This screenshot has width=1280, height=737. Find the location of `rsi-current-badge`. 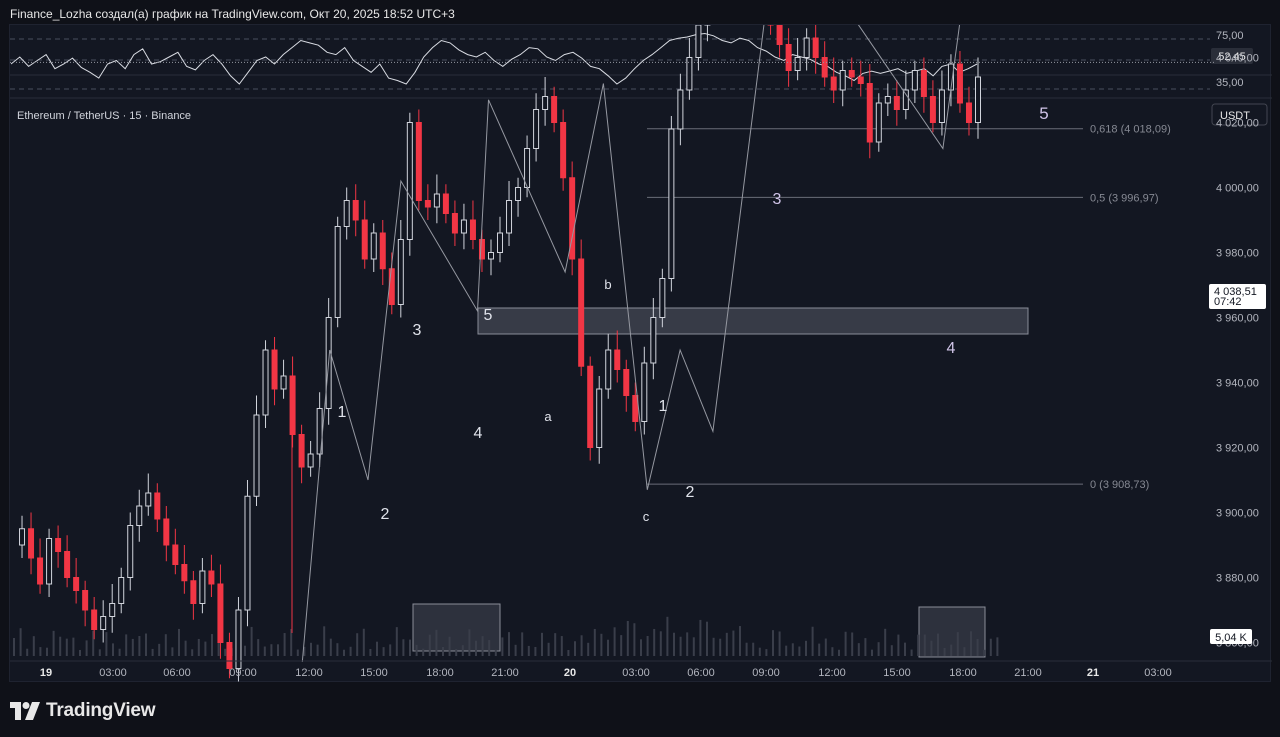

rsi-current-badge is located at coordinates (1232, 56).